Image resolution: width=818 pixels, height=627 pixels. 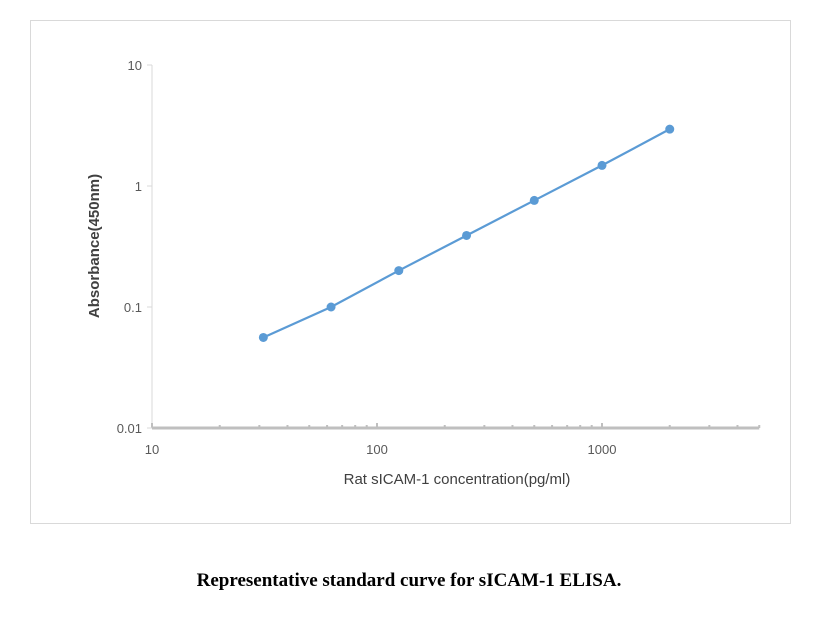 What do you see at coordinates (138, 186) in the screenshot?
I see `y-tick-label: 1` at bounding box center [138, 186].